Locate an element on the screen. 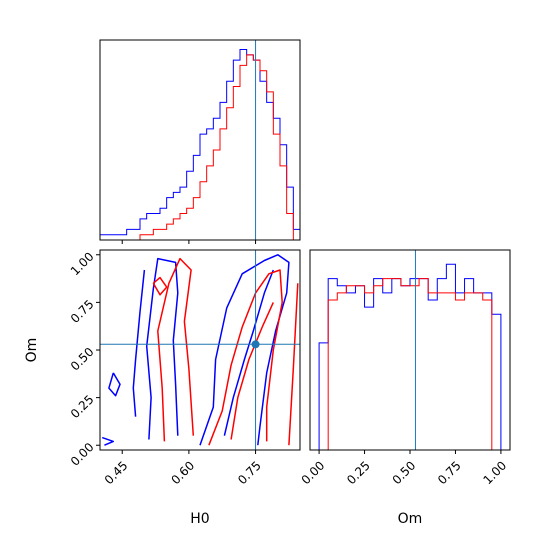  om-x-tick-label: 1.00 is located at coordinates (494, 472).